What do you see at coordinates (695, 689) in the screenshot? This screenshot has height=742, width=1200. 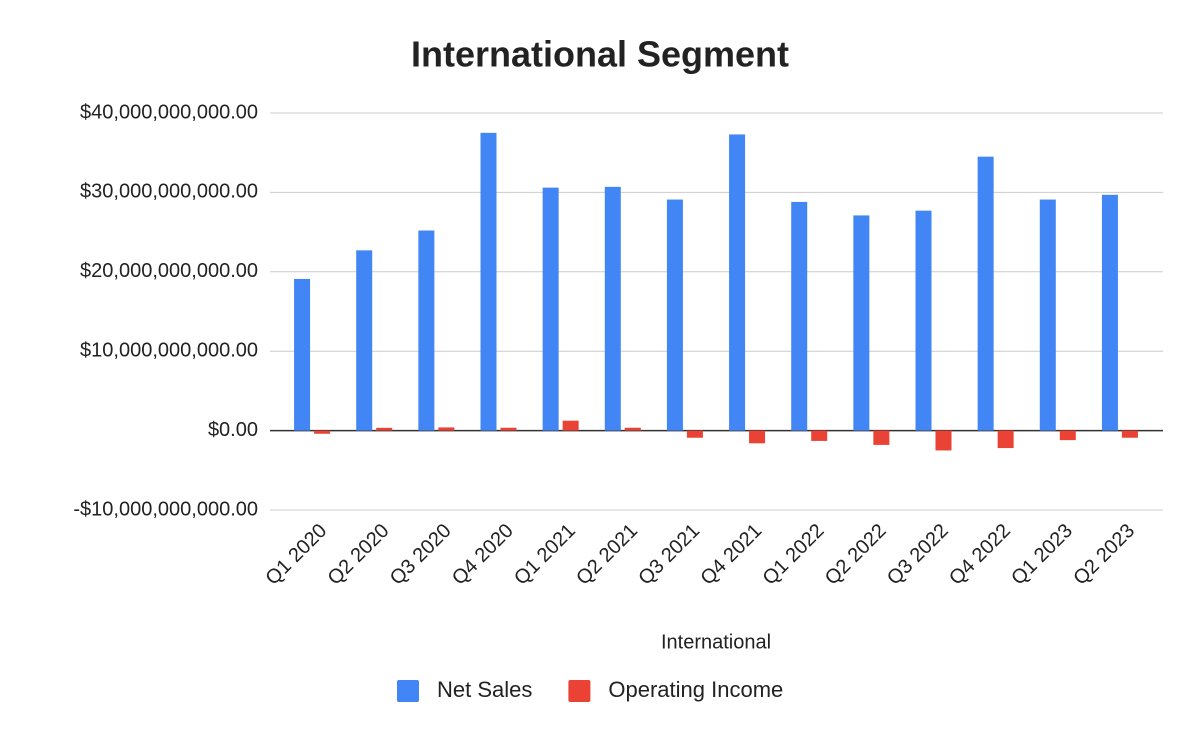 I see `legend-label: Operating Income` at bounding box center [695, 689].